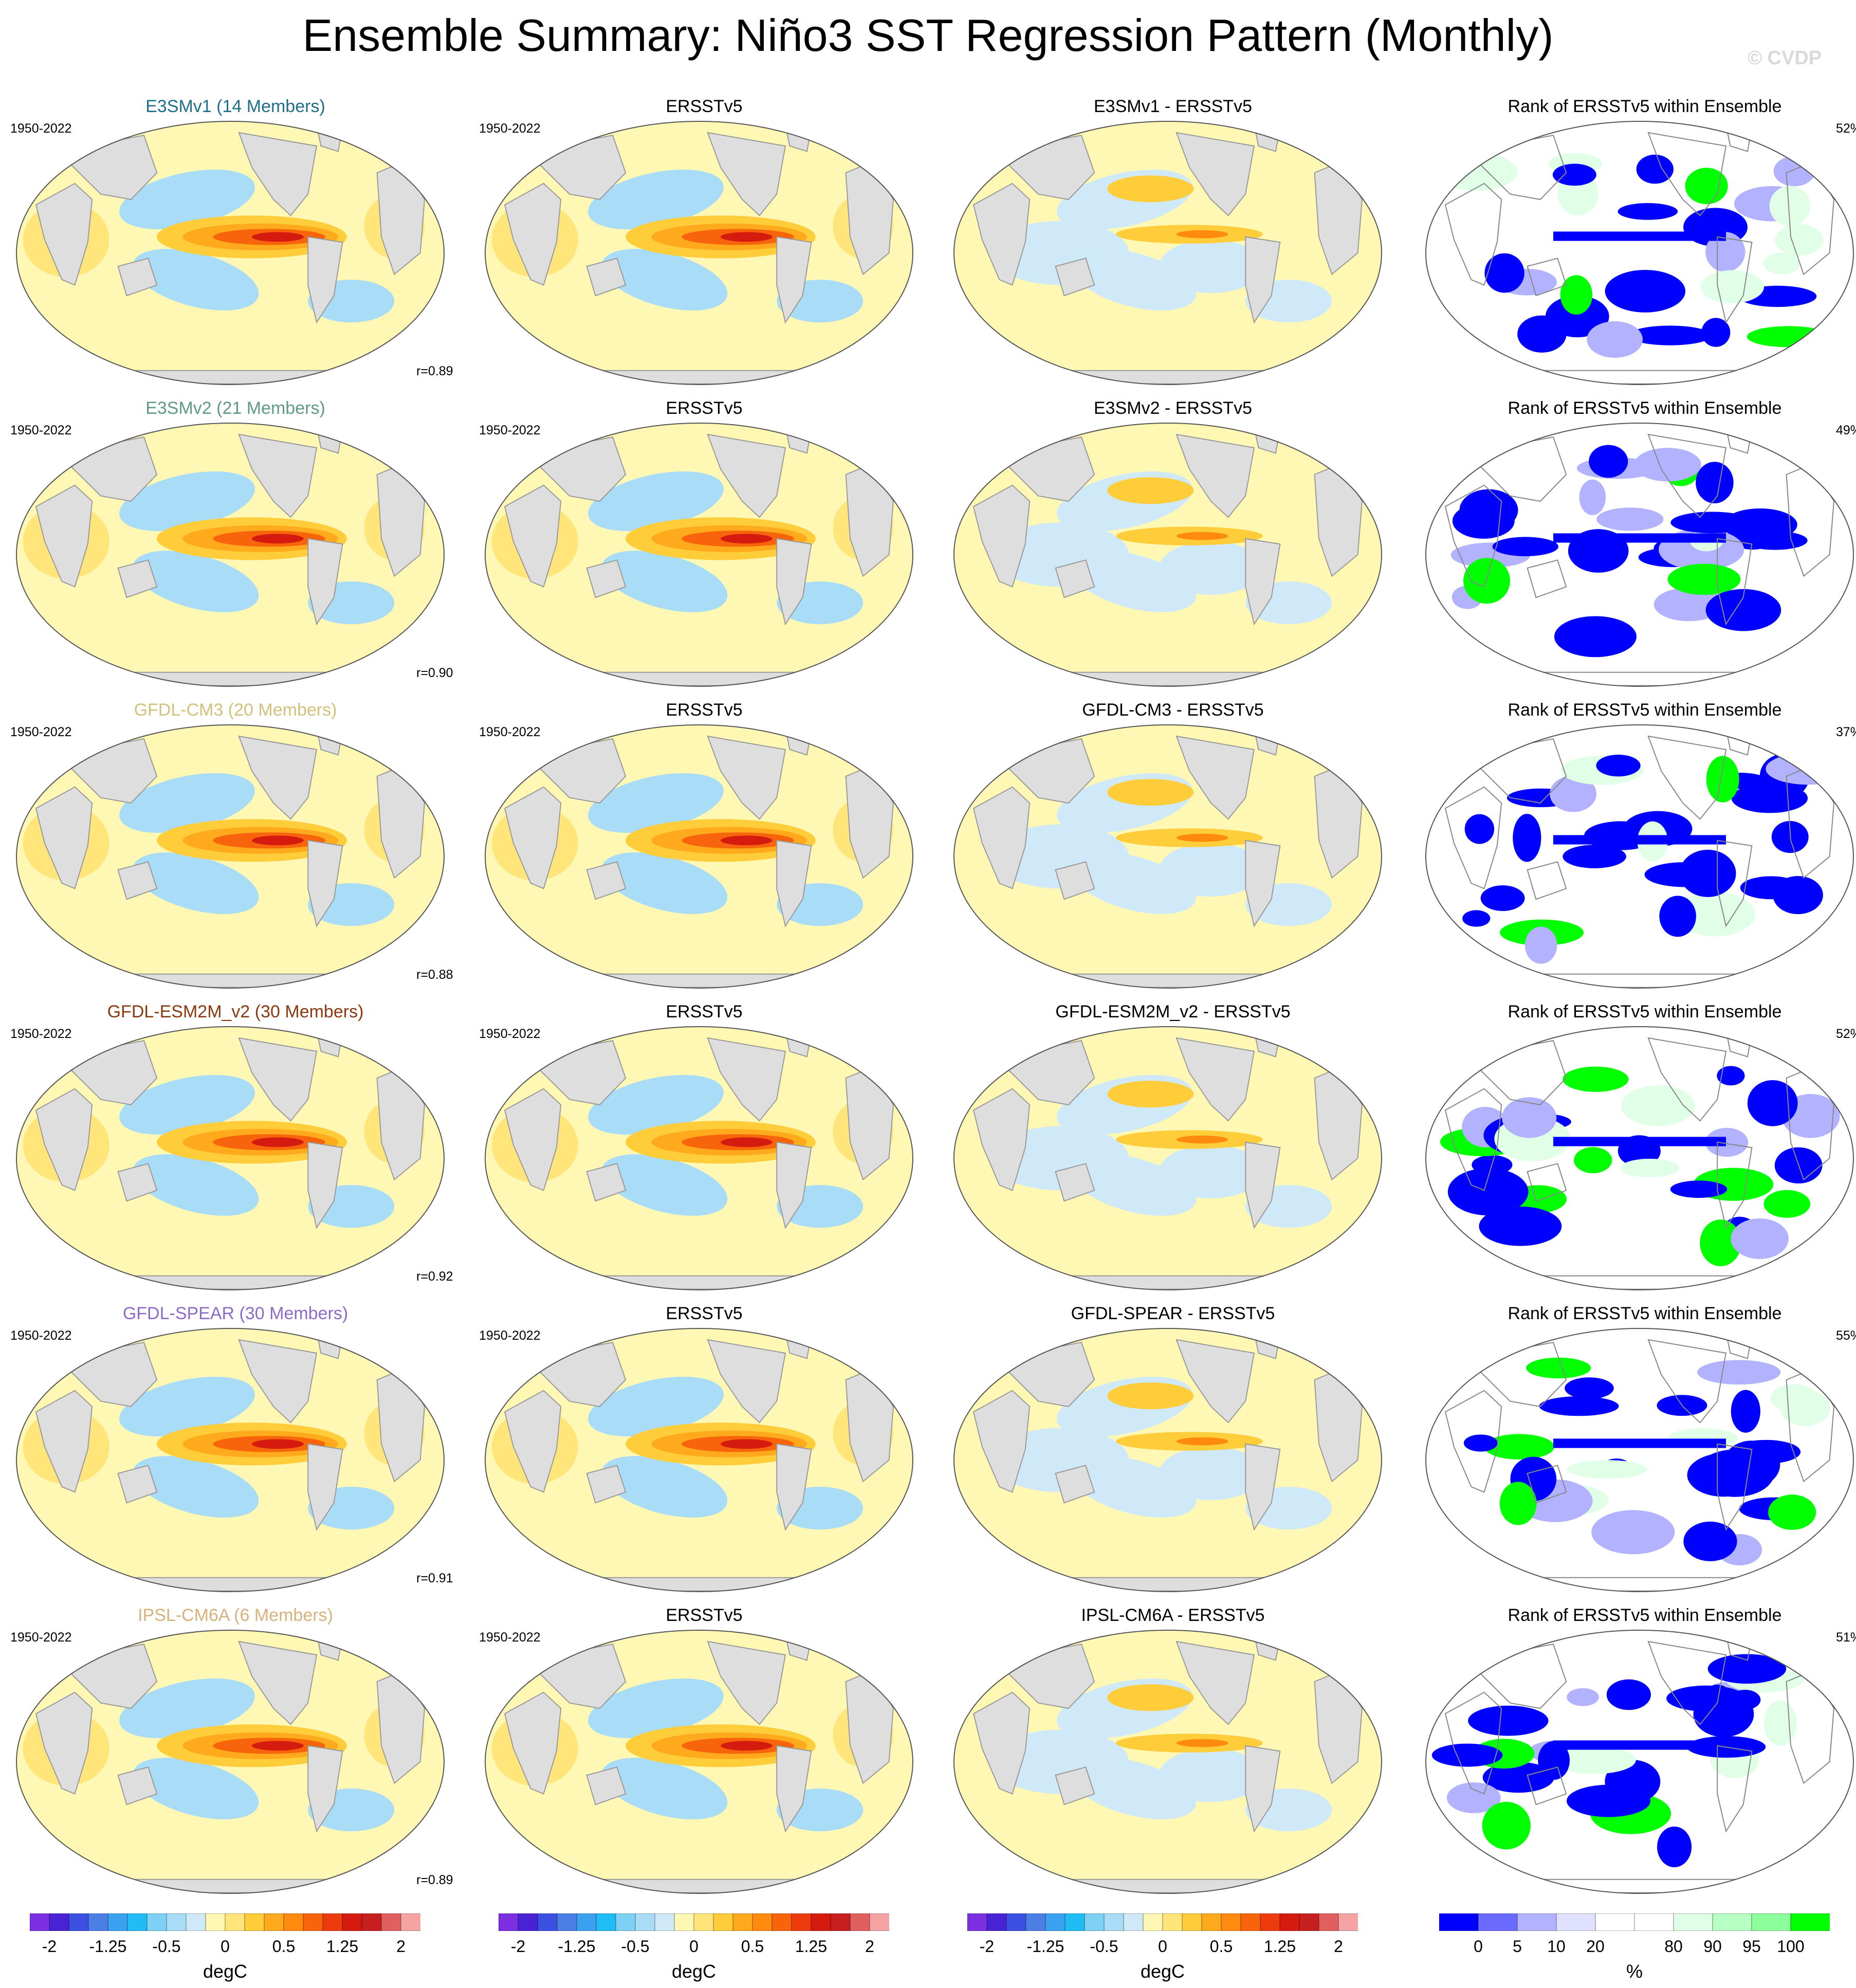 Image resolution: width=1856 pixels, height=1988 pixels. Describe the element at coordinates (1173, 544) in the screenshot. I see `panel-r2-c3: E3SMv2 - ERSSTv5` at that location.